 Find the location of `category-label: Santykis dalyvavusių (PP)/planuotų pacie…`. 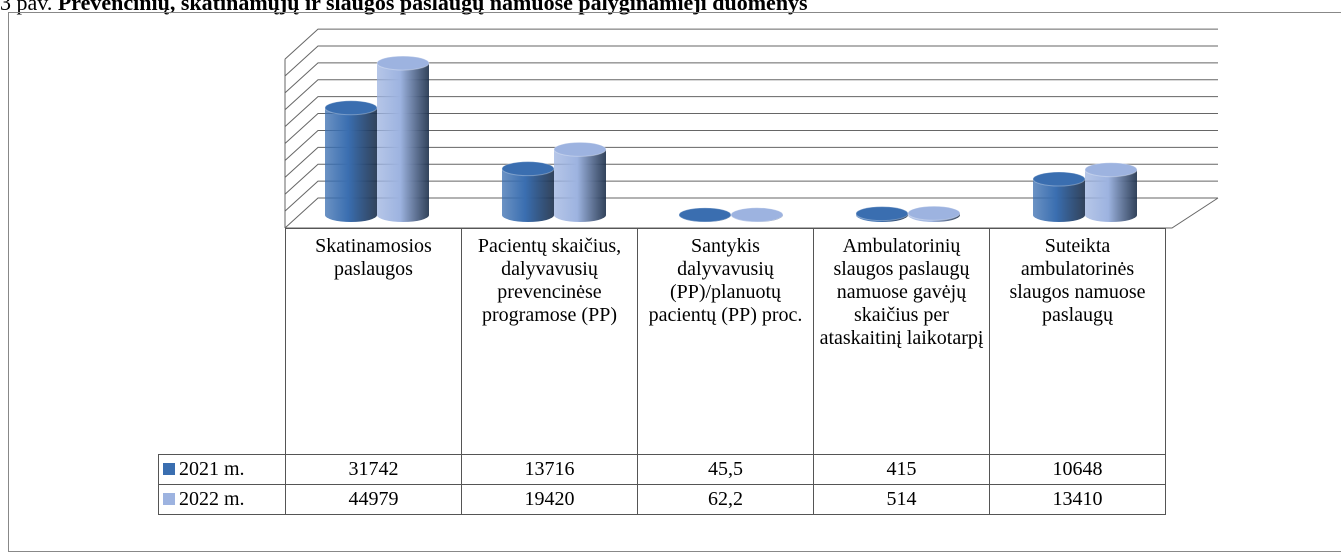

category-label: Santykis dalyvavusių (PP)/planuotų pacie… is located at coordinates (725, 341).